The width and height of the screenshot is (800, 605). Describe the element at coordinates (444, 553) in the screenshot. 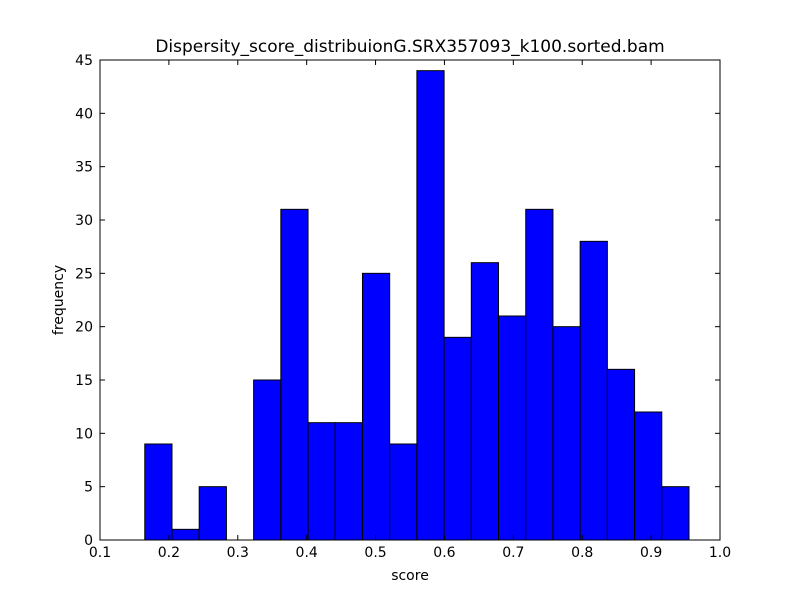

I see `x-tick-label: 0.6` at that location.